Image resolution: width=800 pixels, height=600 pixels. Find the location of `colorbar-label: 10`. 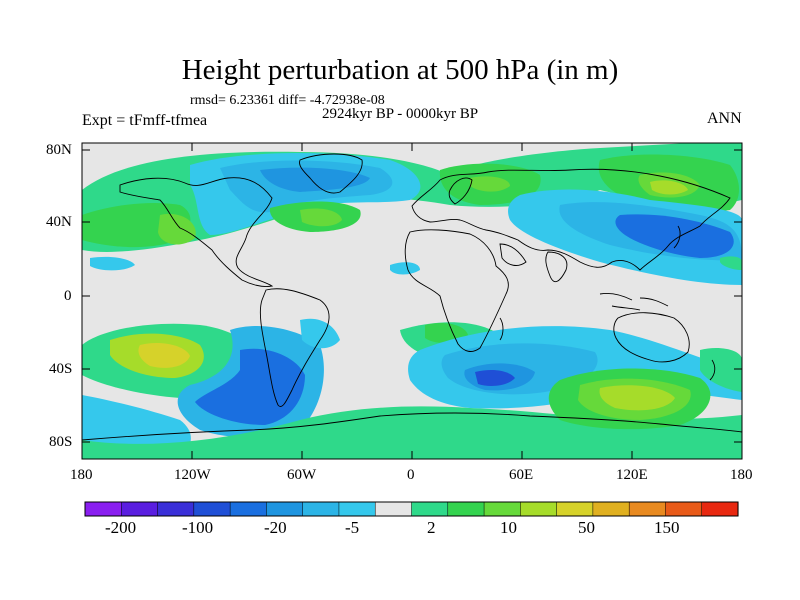

colorbar-label: 10 is located at coordinates (508, 527).